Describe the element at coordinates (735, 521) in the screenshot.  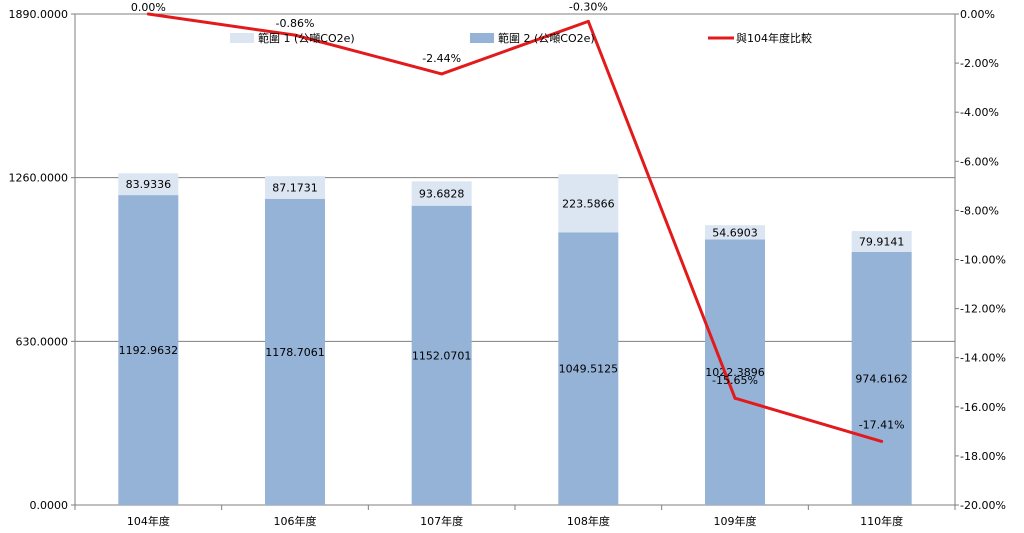
I see `x-tick-label: 109年度` at that location.